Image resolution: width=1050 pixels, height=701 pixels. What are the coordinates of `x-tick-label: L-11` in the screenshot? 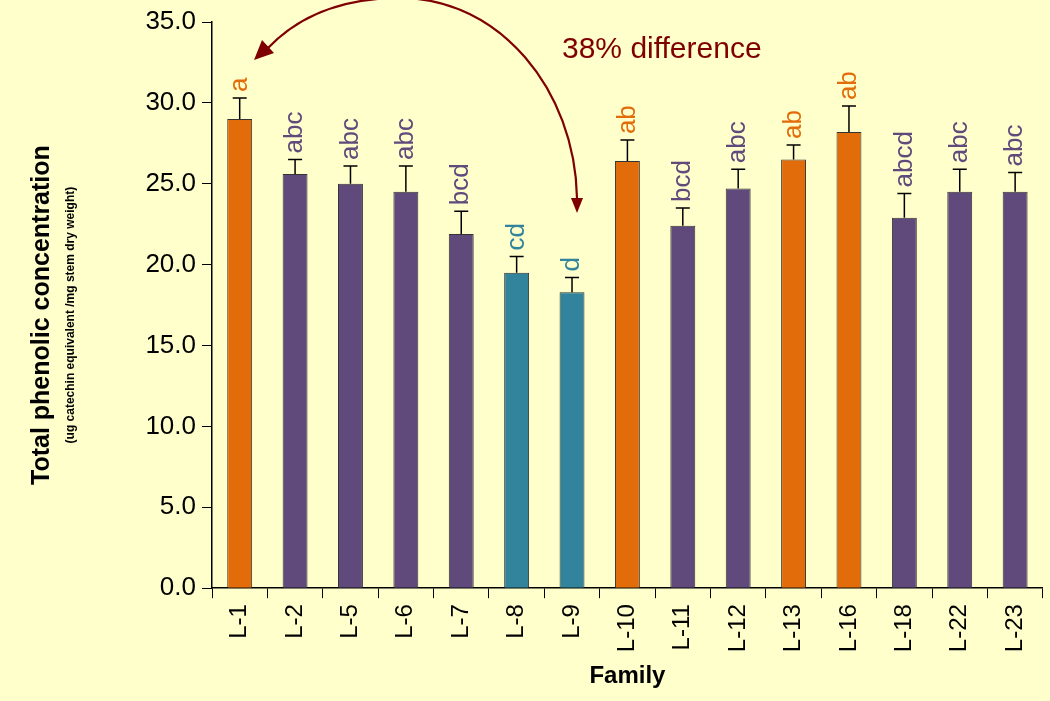 It's located at (681, 627).